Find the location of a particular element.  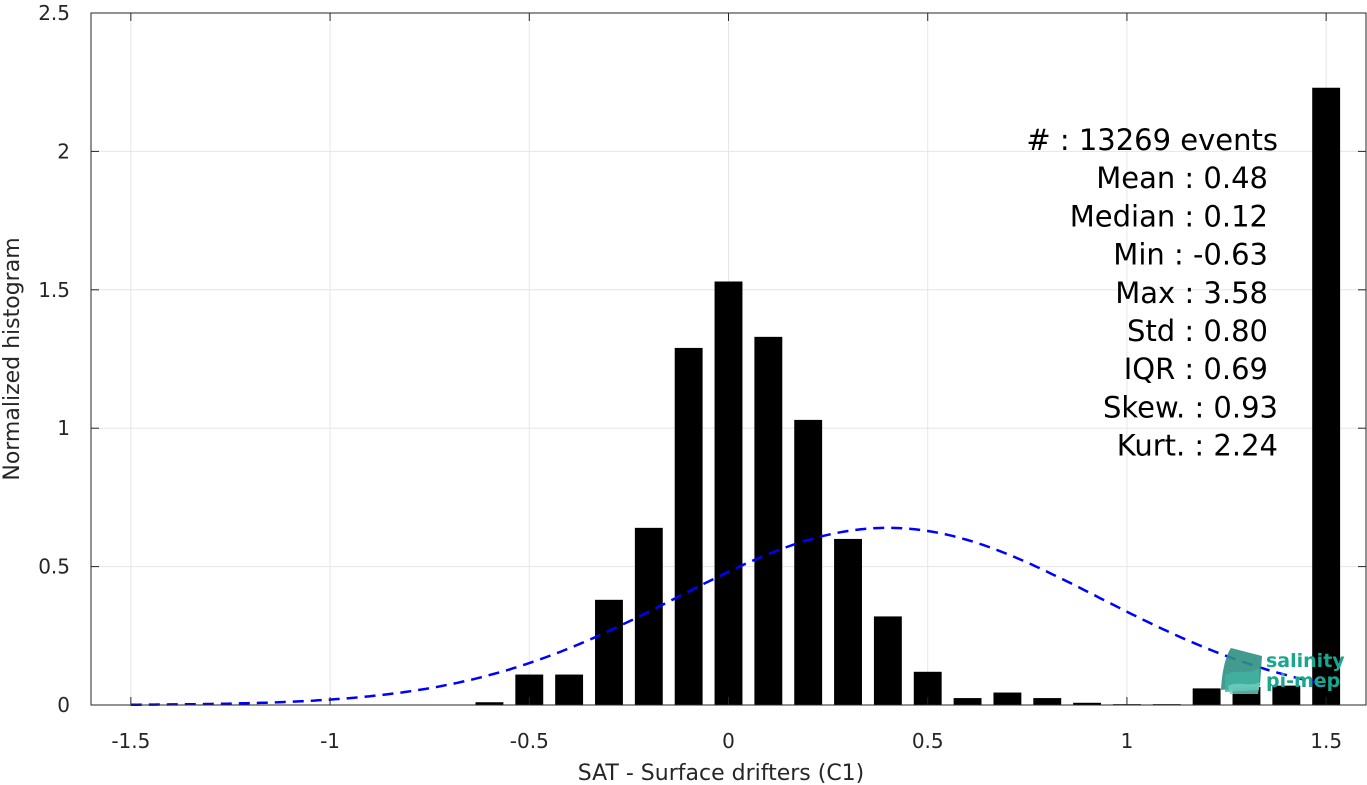

stat-line: Kurt. : 2.24 is located at coordinates (1197, 446).